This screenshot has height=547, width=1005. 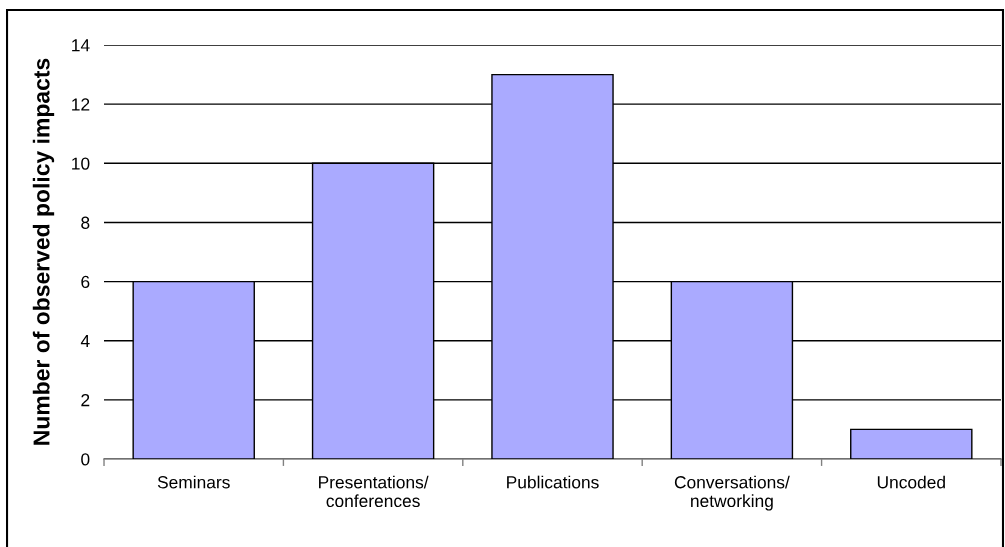 I want to click on x-tick-label: Seminars, so click(x=193, y=482).